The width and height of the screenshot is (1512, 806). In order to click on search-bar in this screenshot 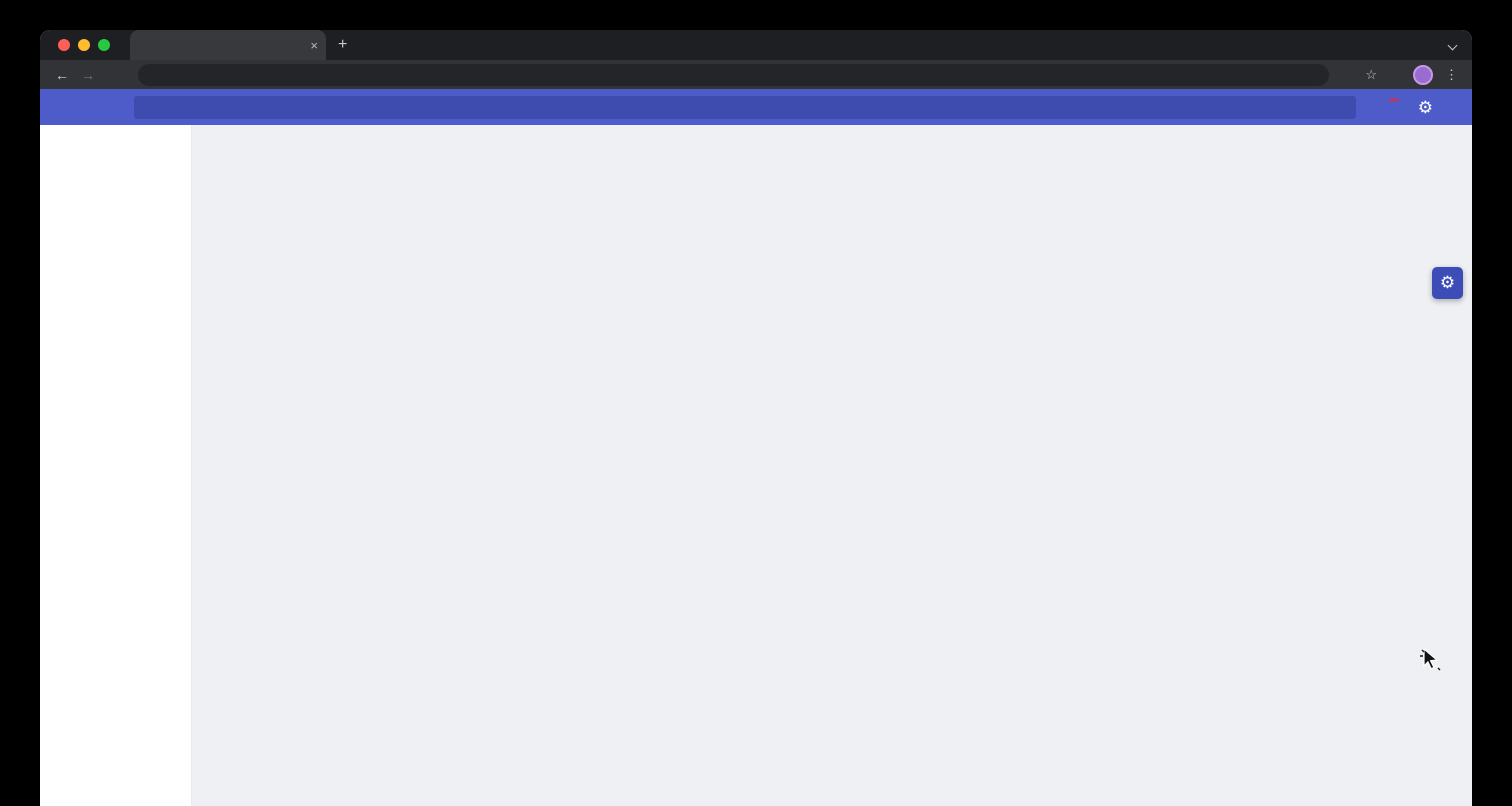, I will do `click(745, 107)`.